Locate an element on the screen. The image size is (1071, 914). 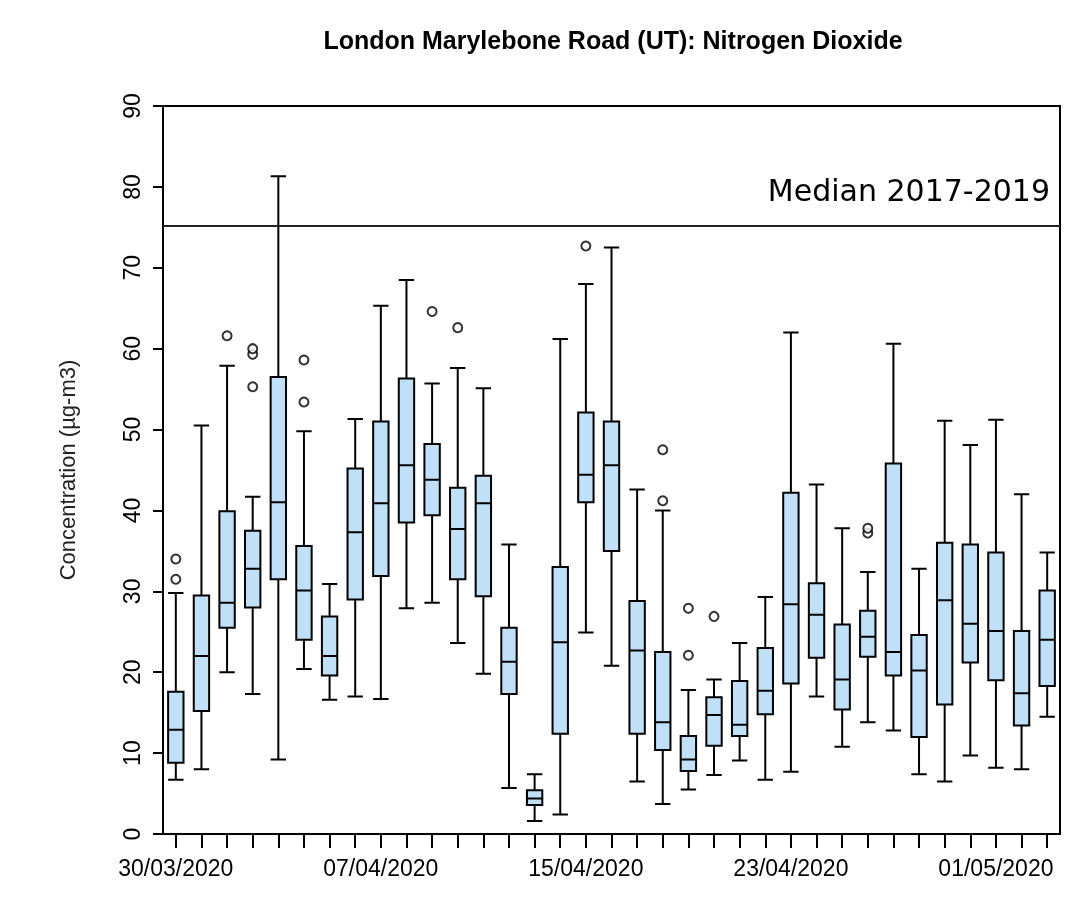
x-tick-label: 01/05/2020 is located at coordinates (996, 867).